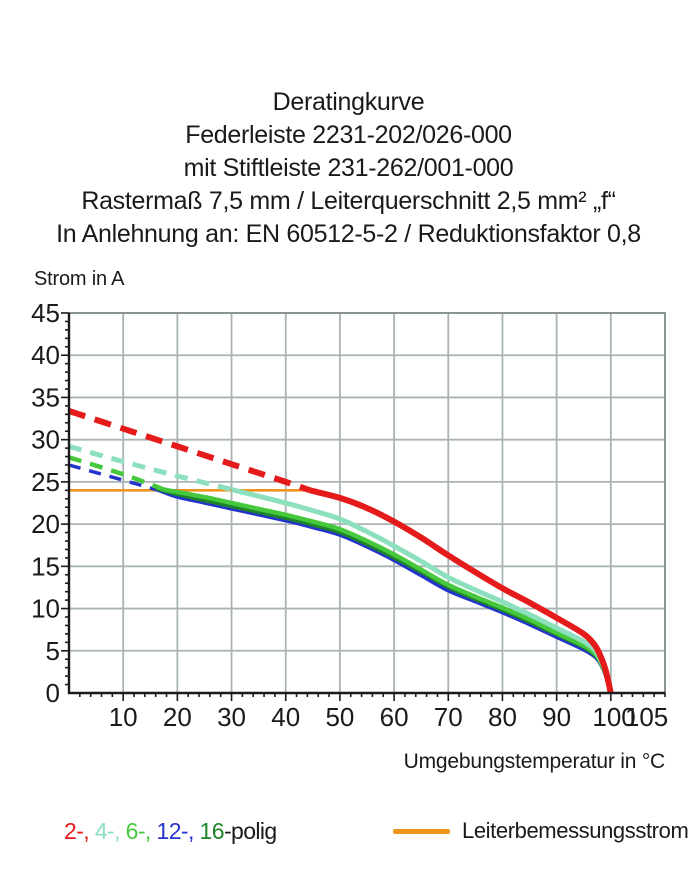 This screenshot has height=870, width=697. I want to click on y-tick-label-15: 15, so click(45, 566).